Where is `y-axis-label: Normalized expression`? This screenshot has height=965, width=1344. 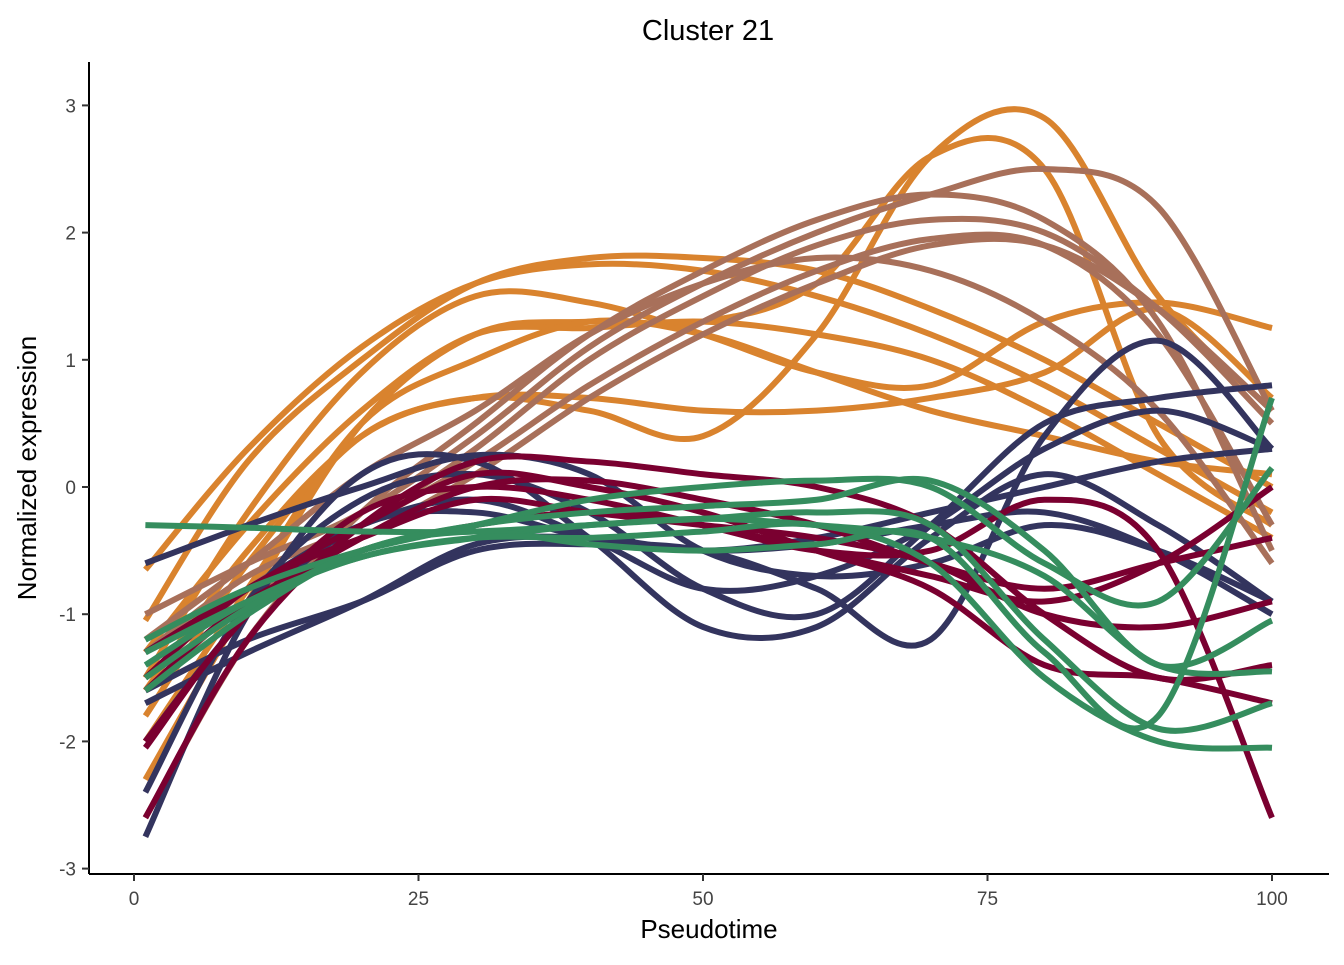 y-axis-label: Normalized expression is located at coordinates (27, 468).